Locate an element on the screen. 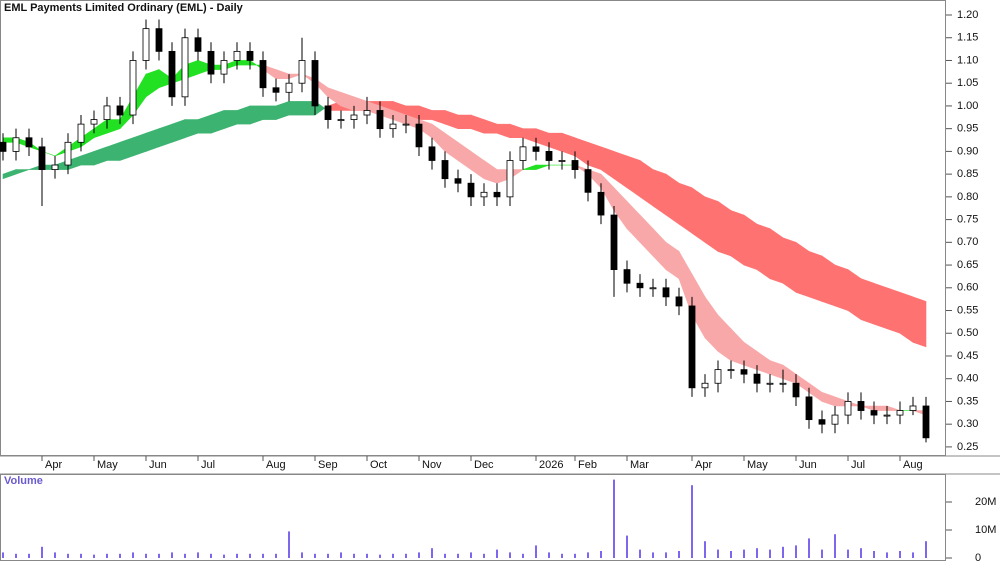 The height and width of the screenshot is (562, 1000). x-tick-label: May is located at coordinates (757, 465).